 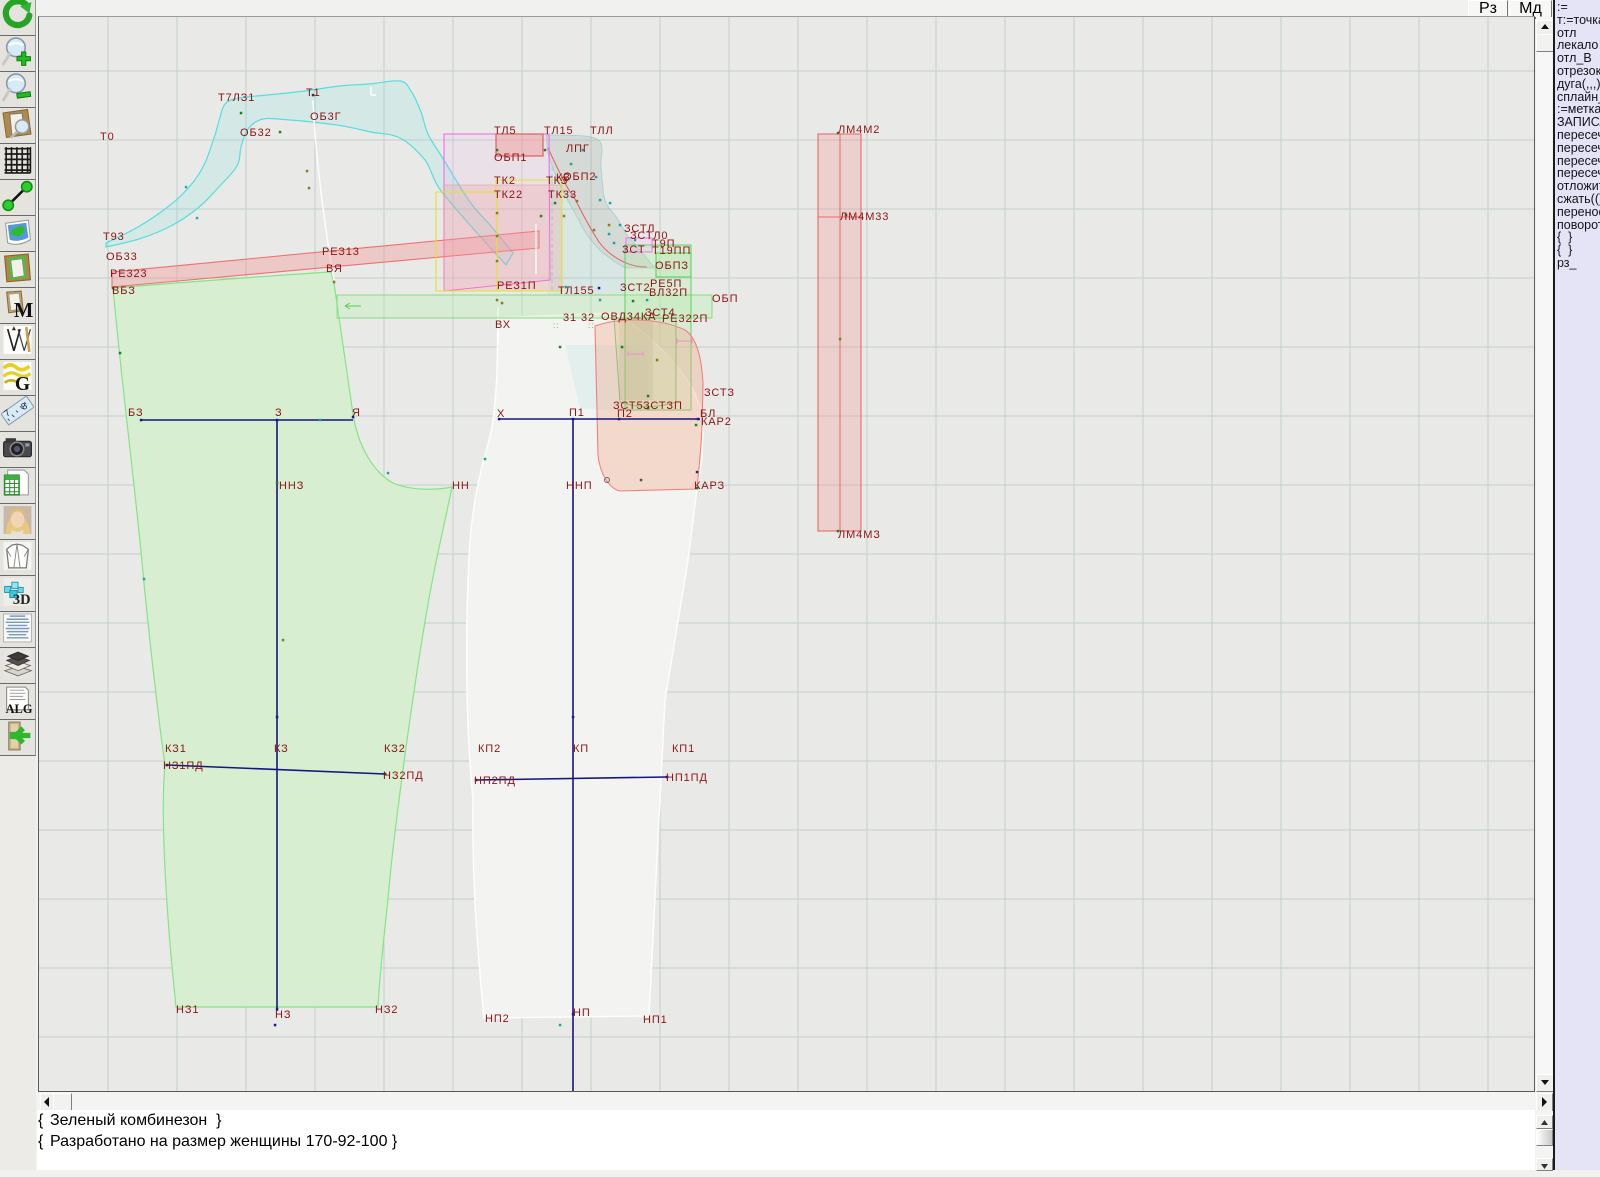 I want to click on svg-text: 8, so click(x=24, y=406).